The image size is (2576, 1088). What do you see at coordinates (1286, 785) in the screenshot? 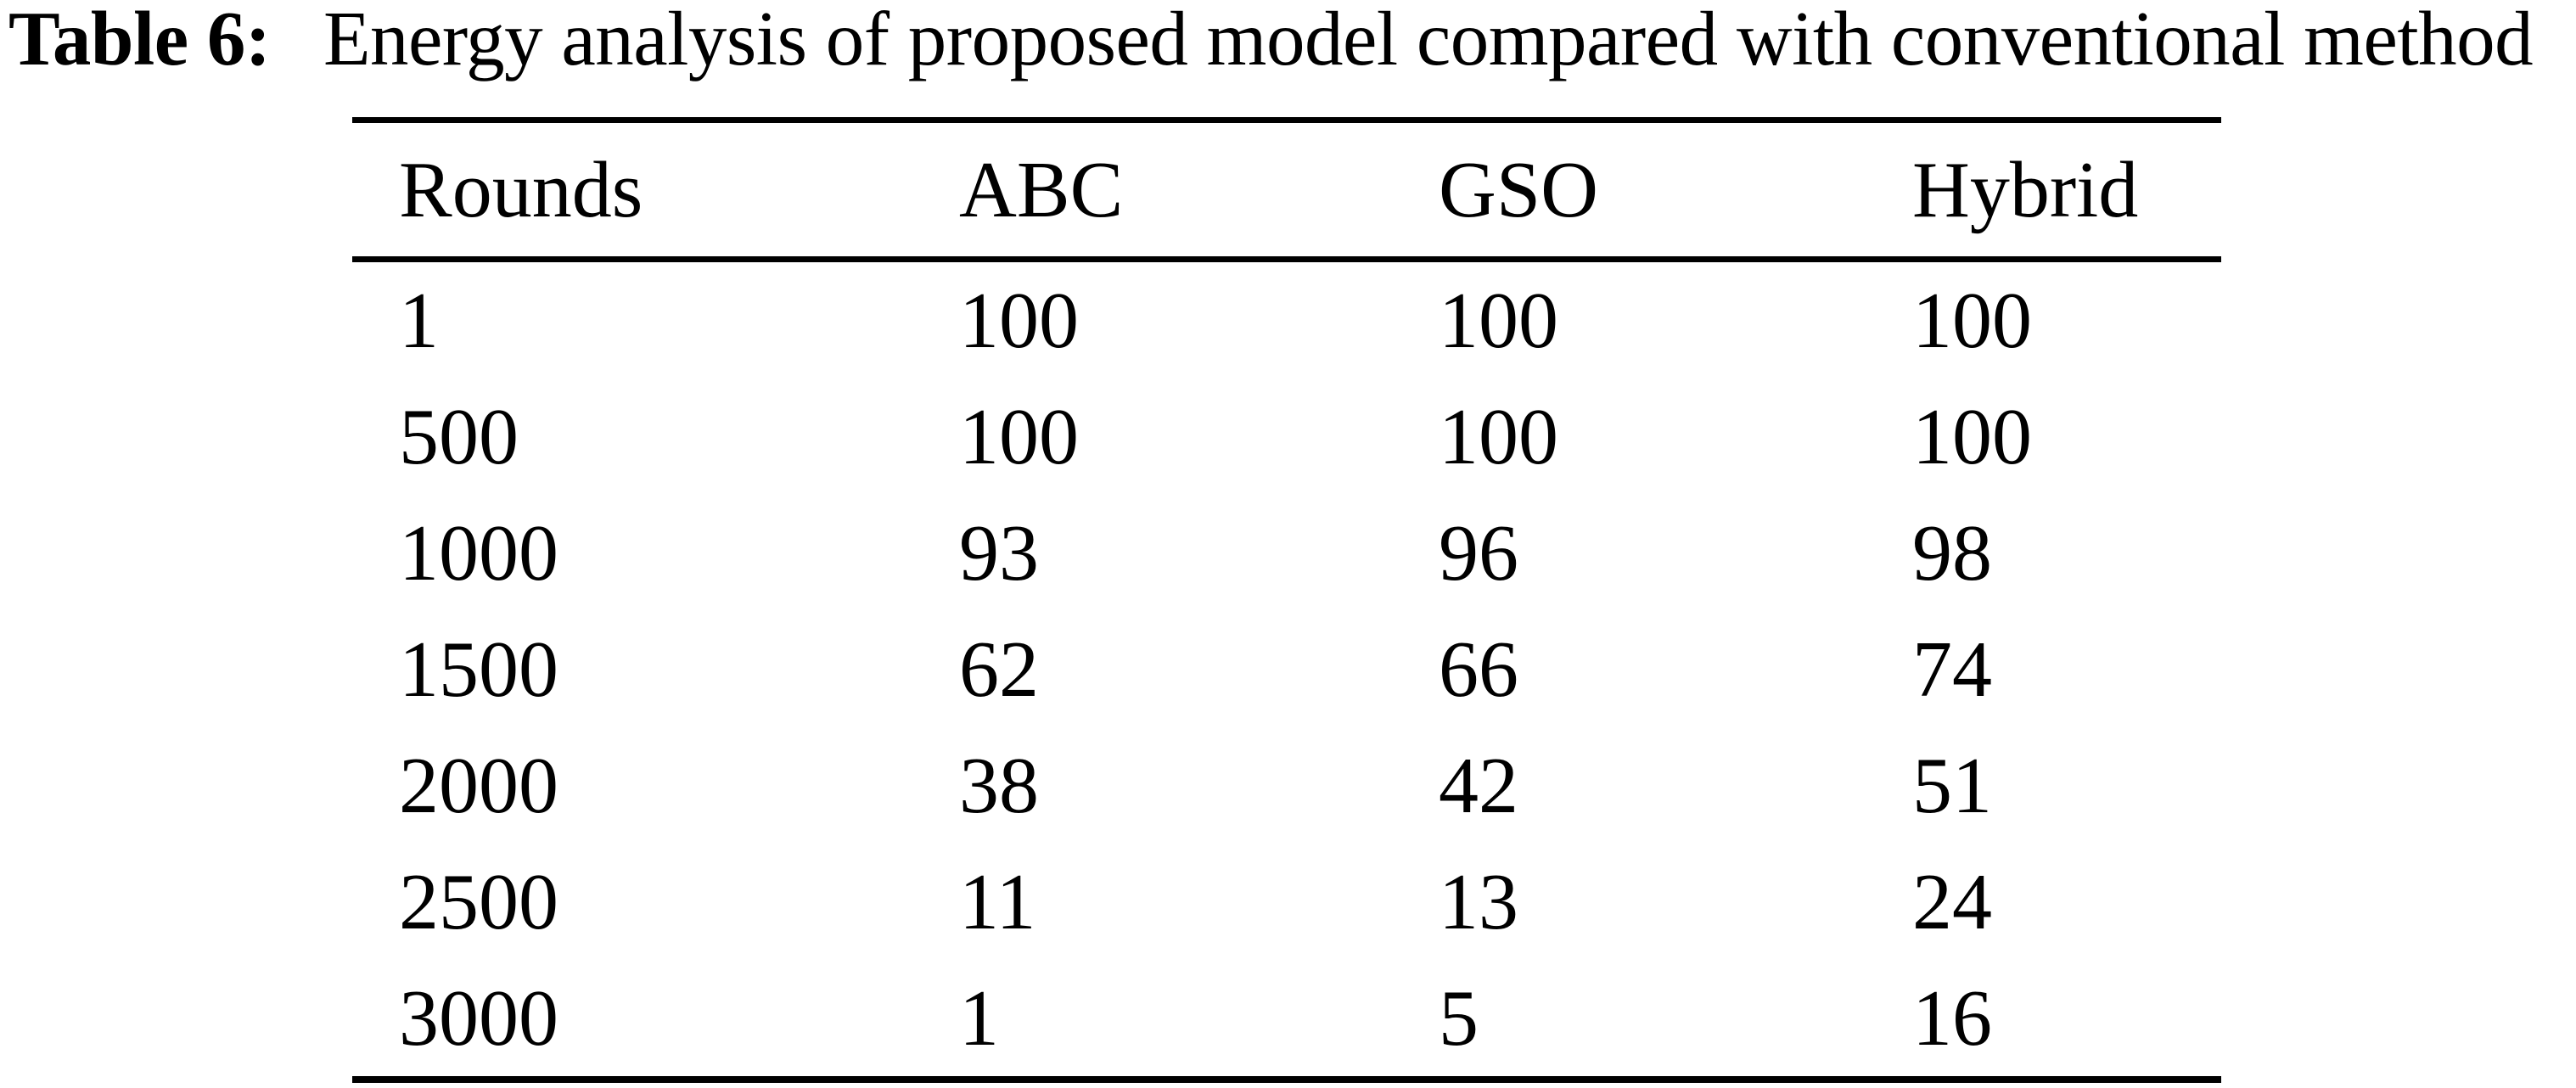
I see `table-row: 2000 38 42 51` at bounding box center [1286, 785].